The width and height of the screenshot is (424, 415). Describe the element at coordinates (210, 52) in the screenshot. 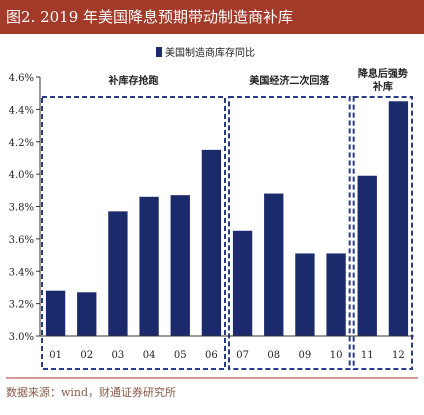

I see `legend-label: 美国制造商库存同比` at that location.